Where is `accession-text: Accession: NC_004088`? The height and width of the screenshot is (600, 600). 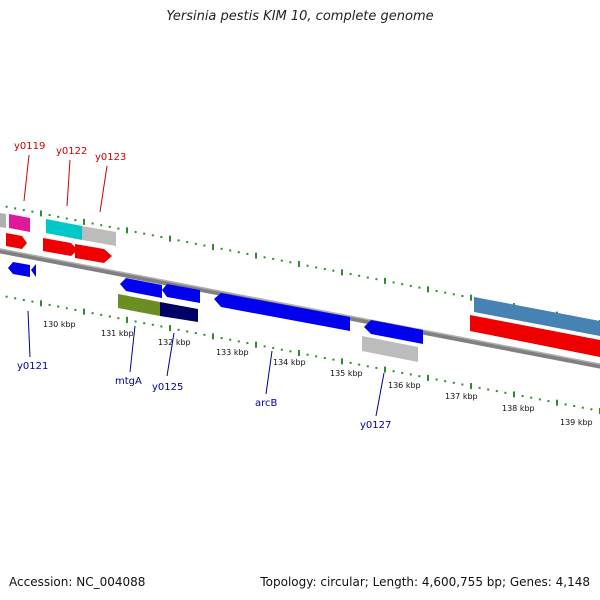
accession-text: Accession: NC_004088 is located at coordinates (77, 582).